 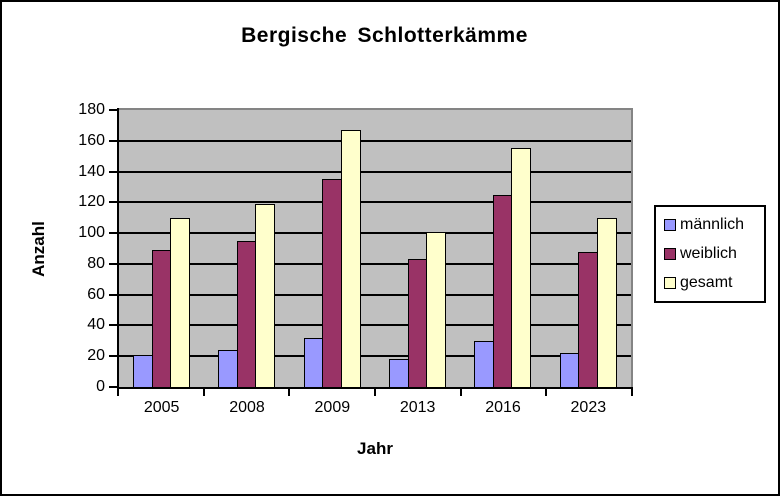 What do you see at coordinates (417, 248) in the screenshot?
I see `bar-group-2013` at bounding box center [417, 248].